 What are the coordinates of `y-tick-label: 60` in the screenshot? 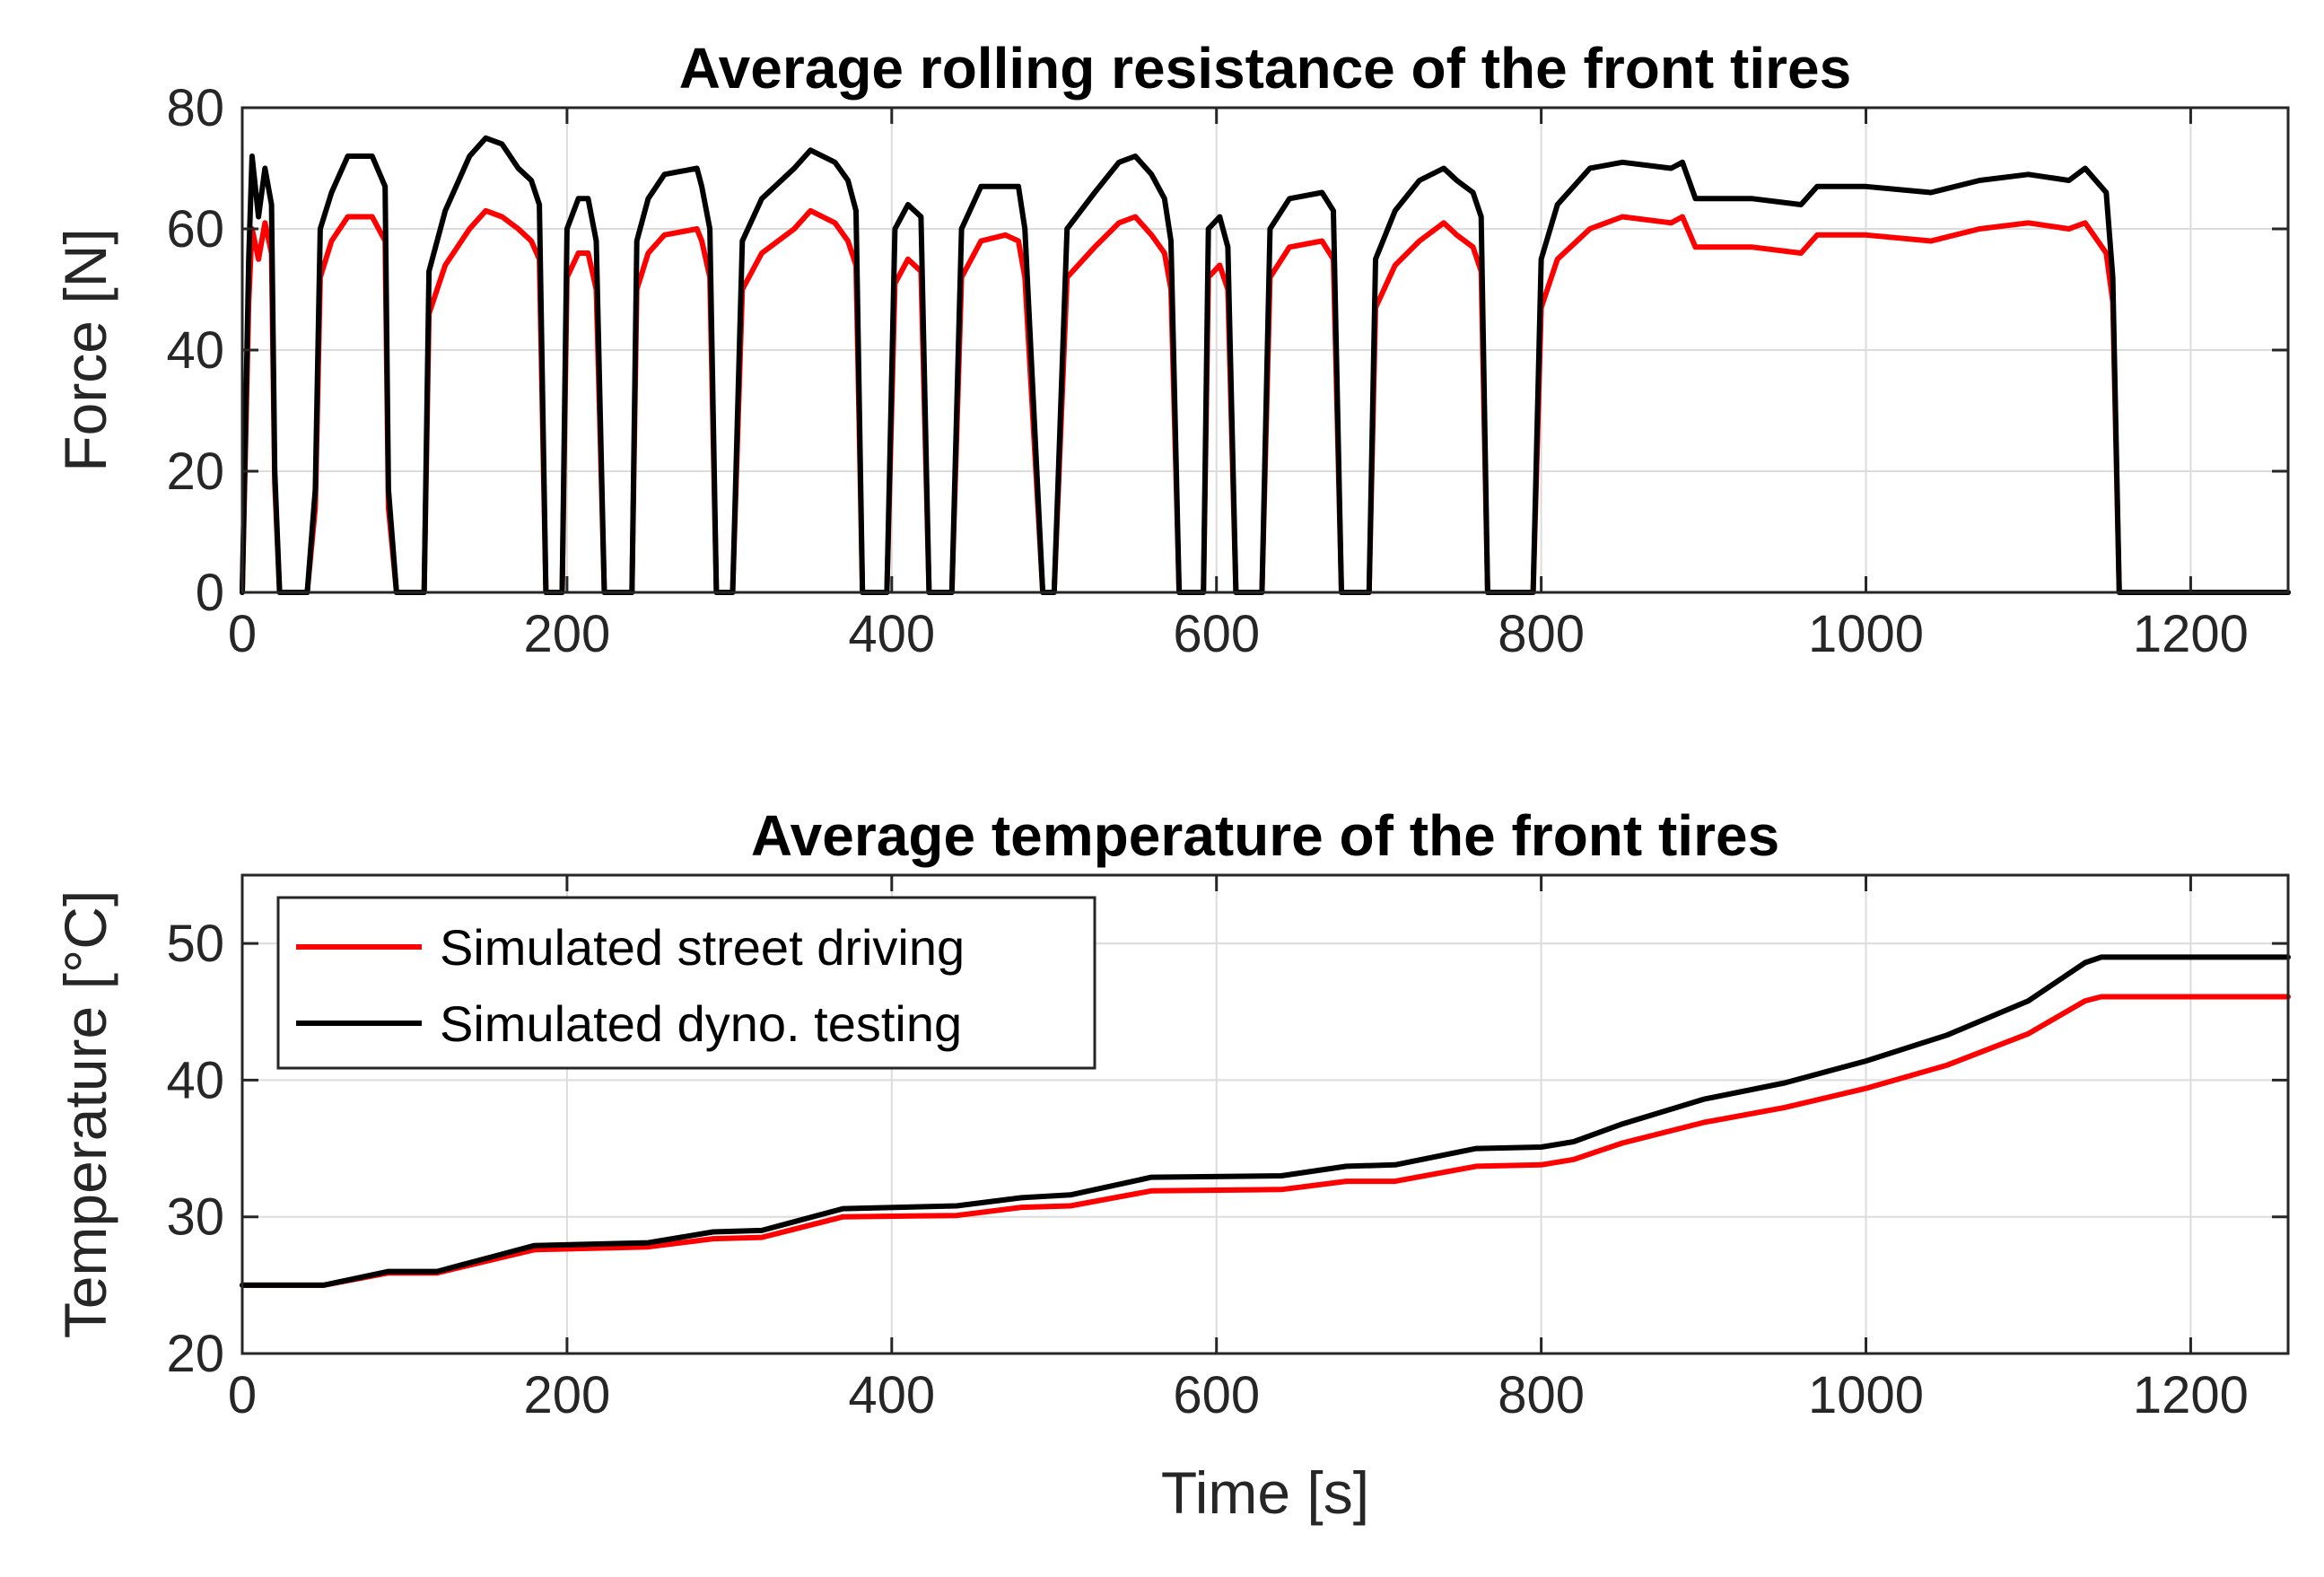 It's located at (195, 229).